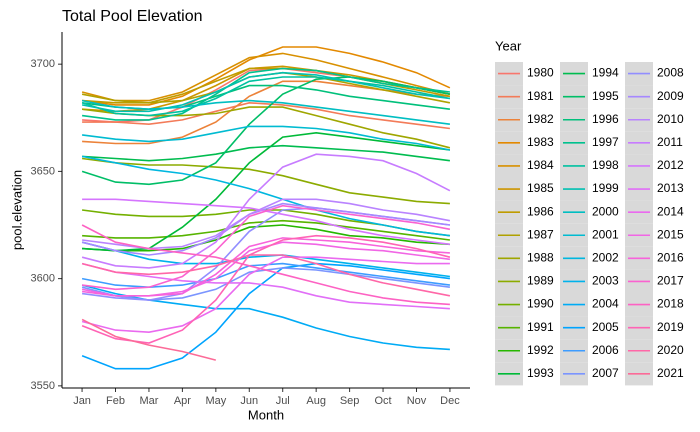 This screenshot has width=700, height=432. What do you see at coordinates (540, 211) in the screenshot?
I see `legend-label: 1986` at bounding box center [540, 211].